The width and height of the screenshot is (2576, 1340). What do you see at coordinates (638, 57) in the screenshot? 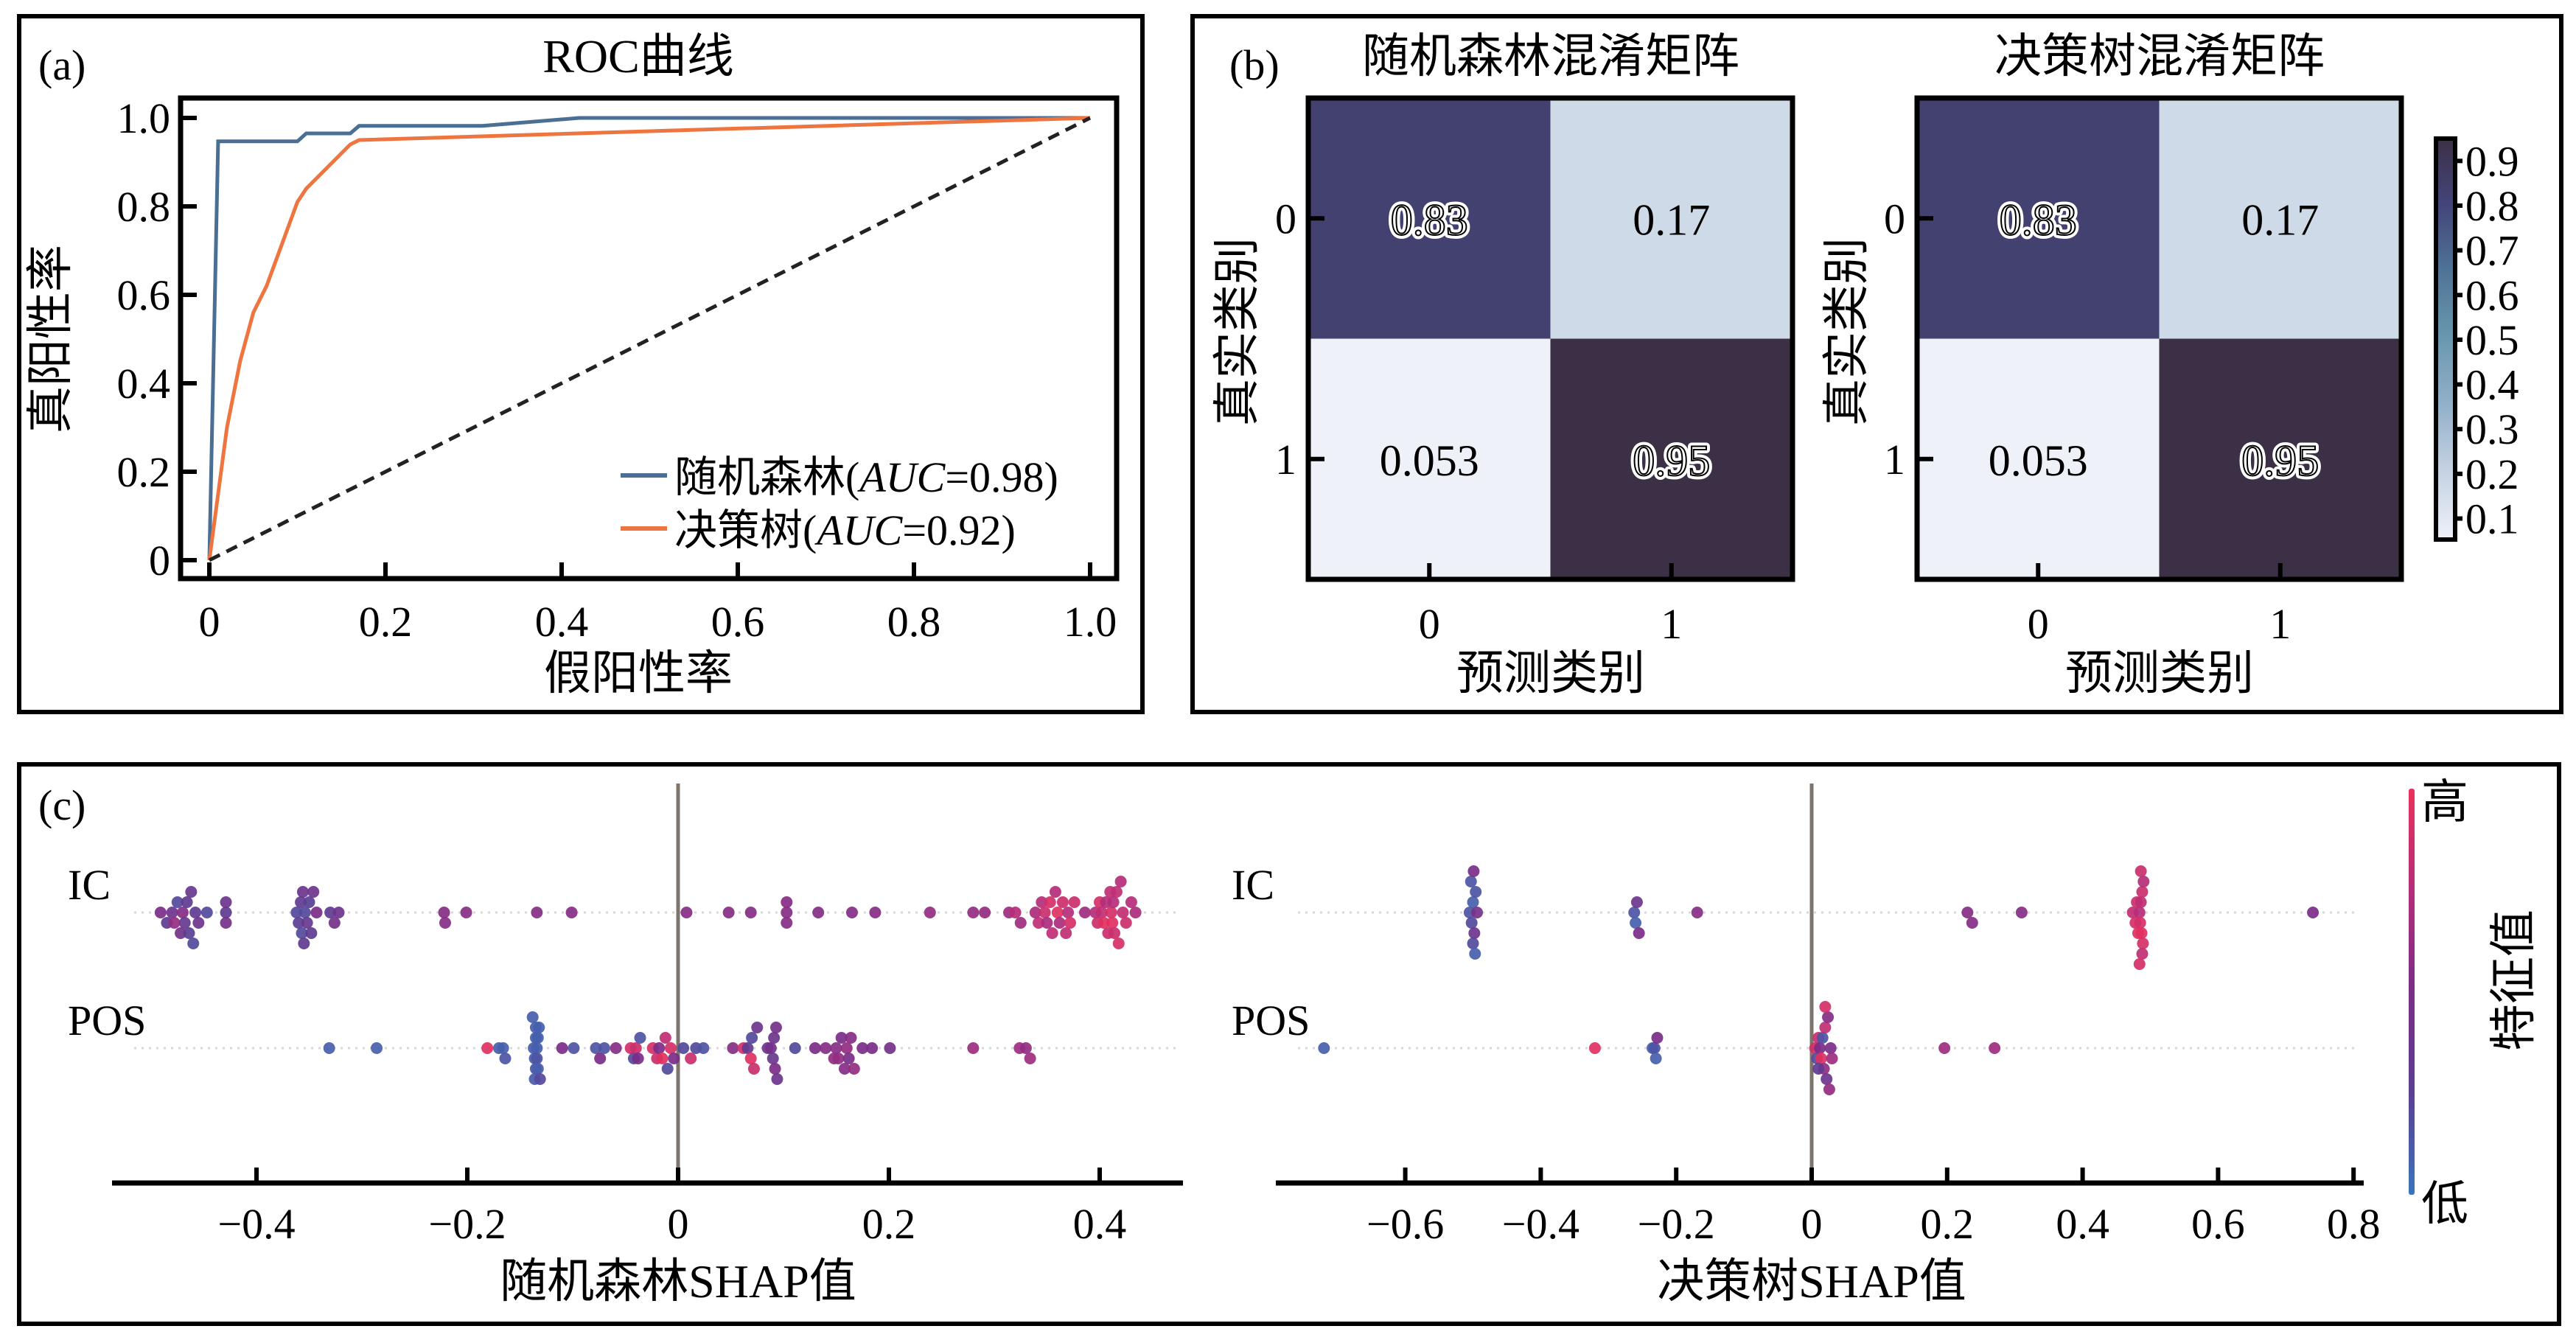
I see `roc-title: ROC曲线` at bounding box center [638, 57].